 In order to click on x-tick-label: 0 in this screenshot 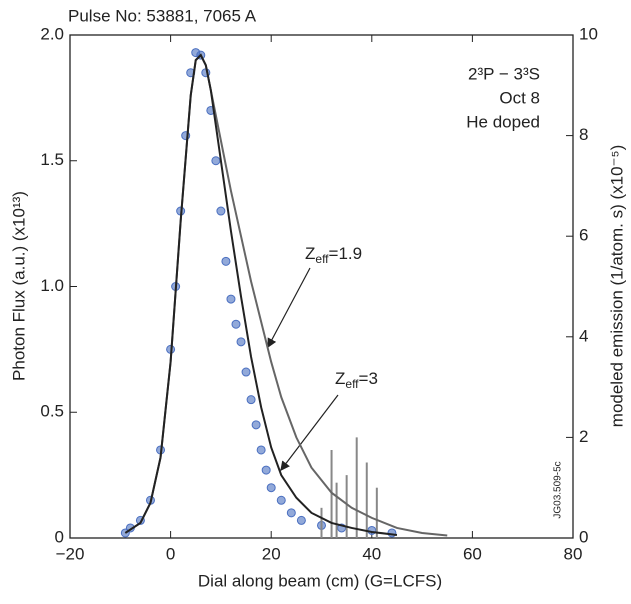, I will do `click(170, 553)`.